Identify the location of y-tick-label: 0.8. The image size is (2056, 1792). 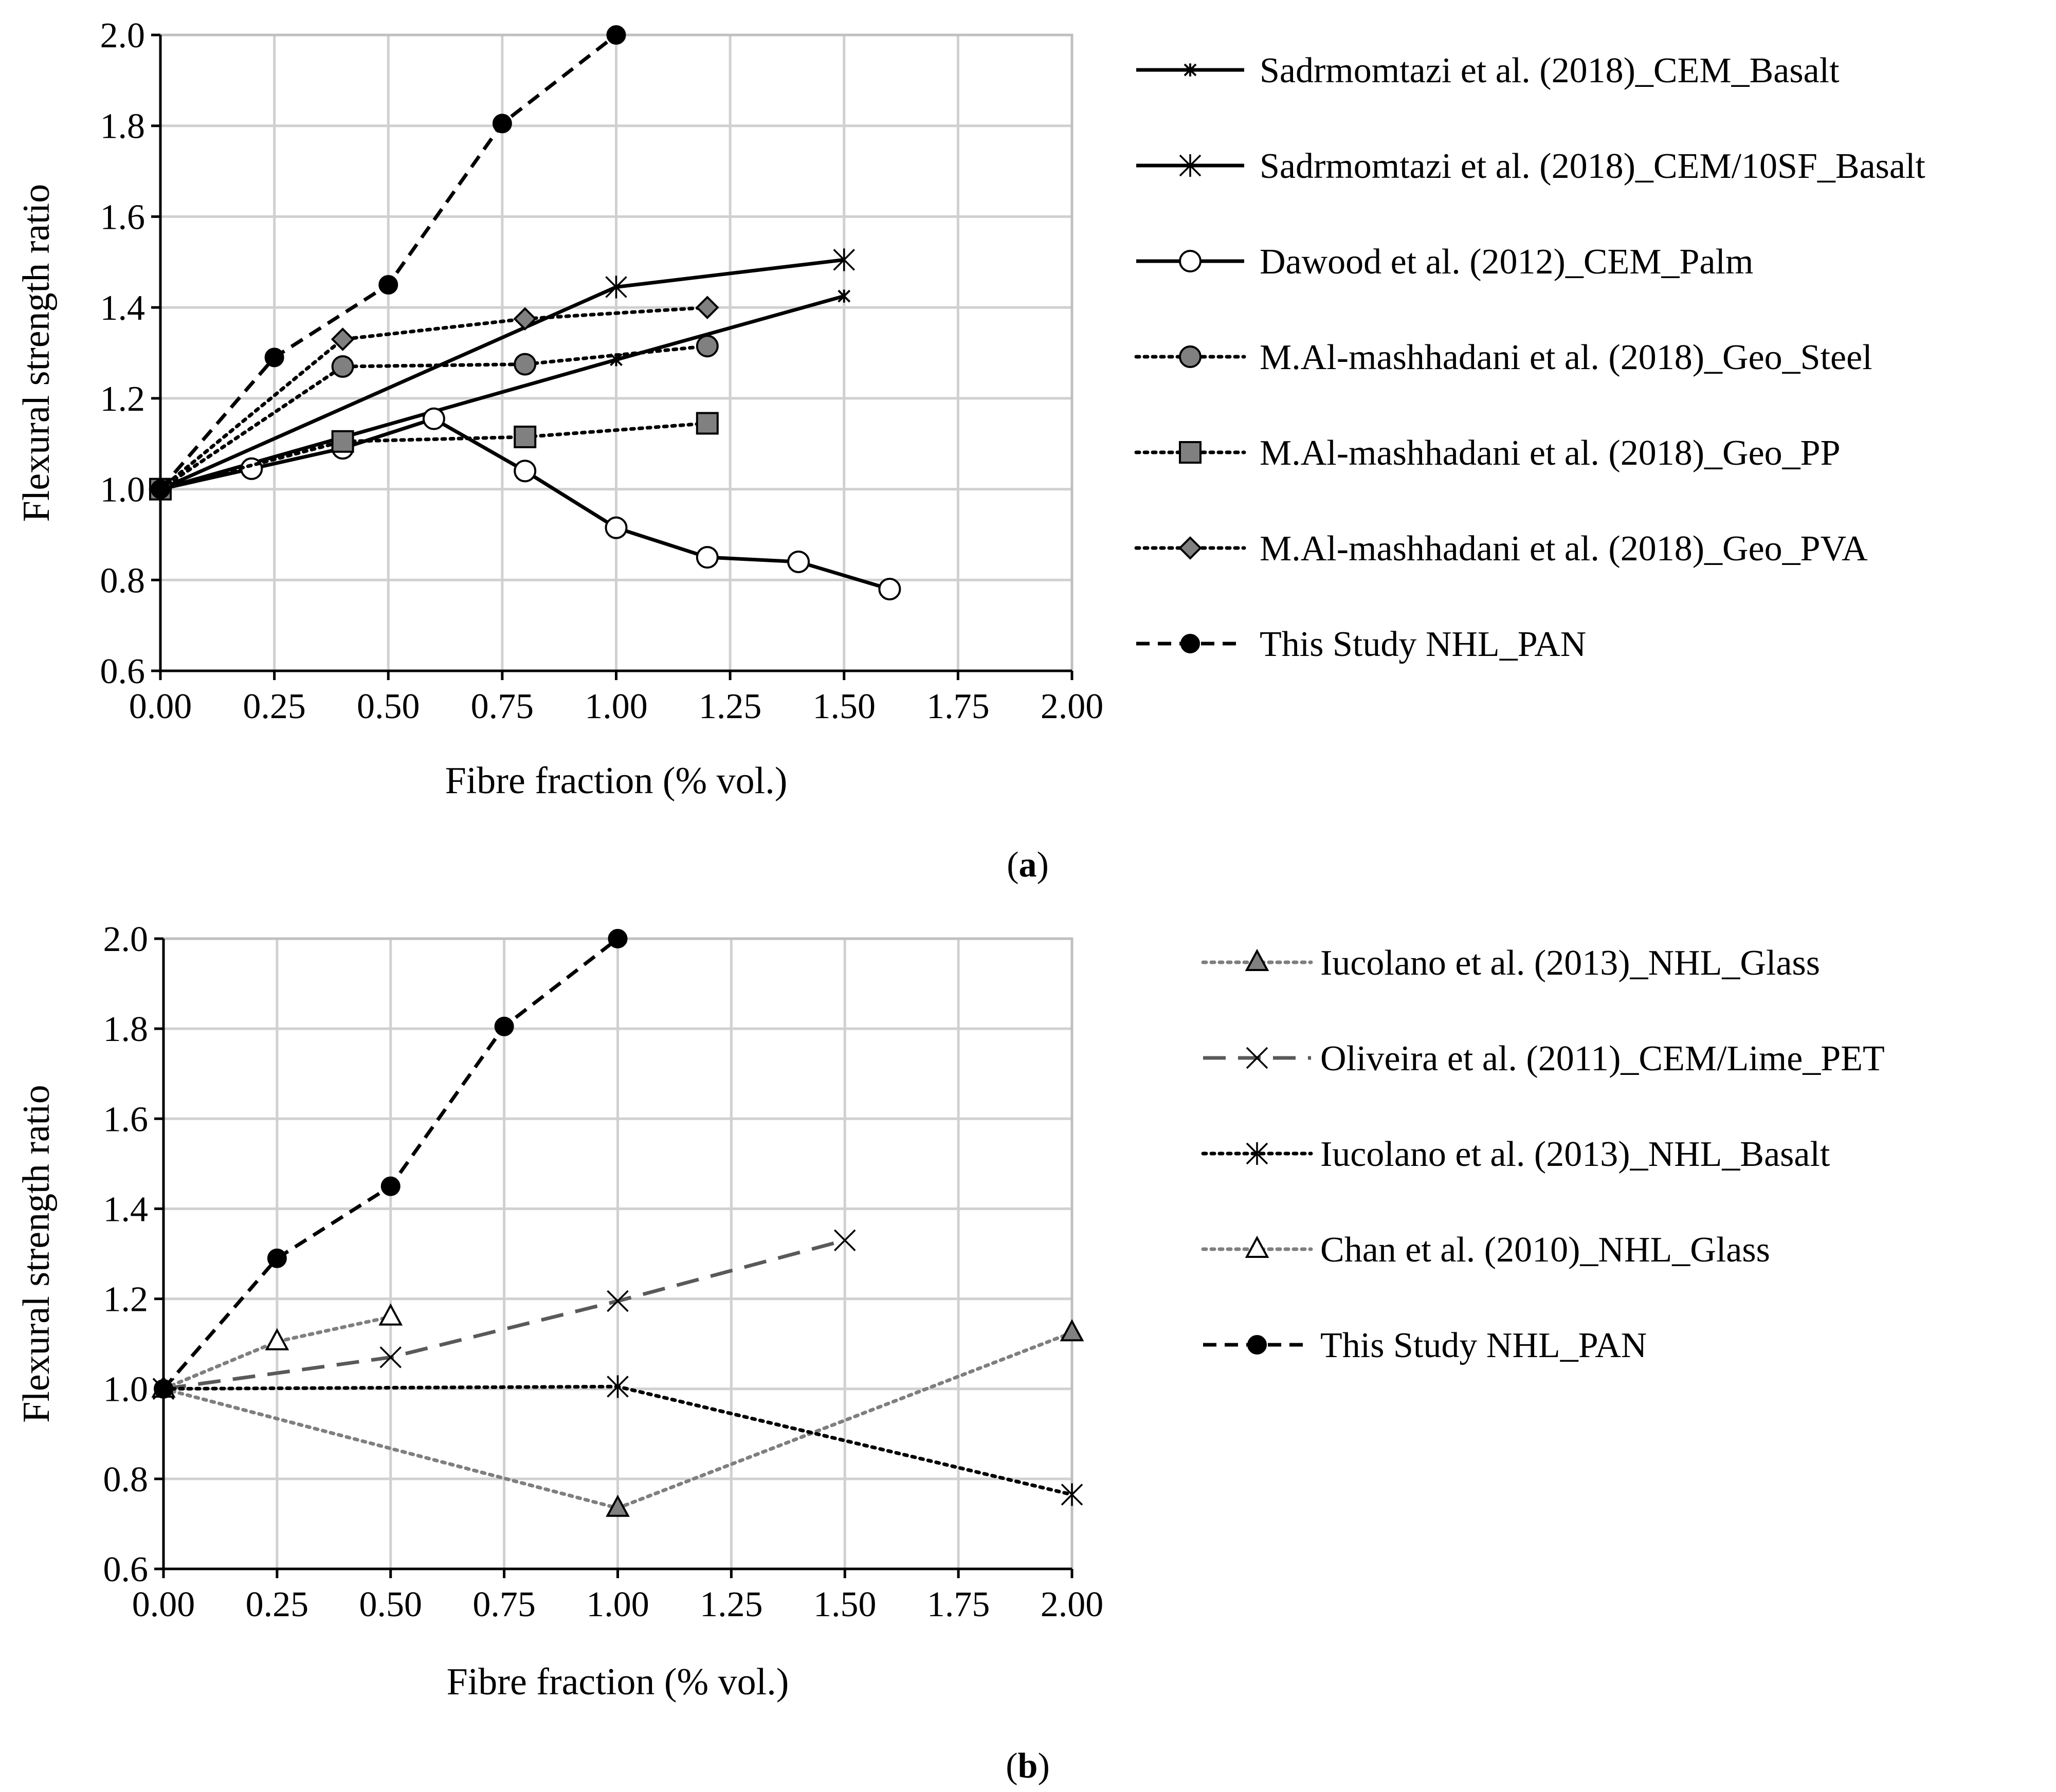
(122, 580).